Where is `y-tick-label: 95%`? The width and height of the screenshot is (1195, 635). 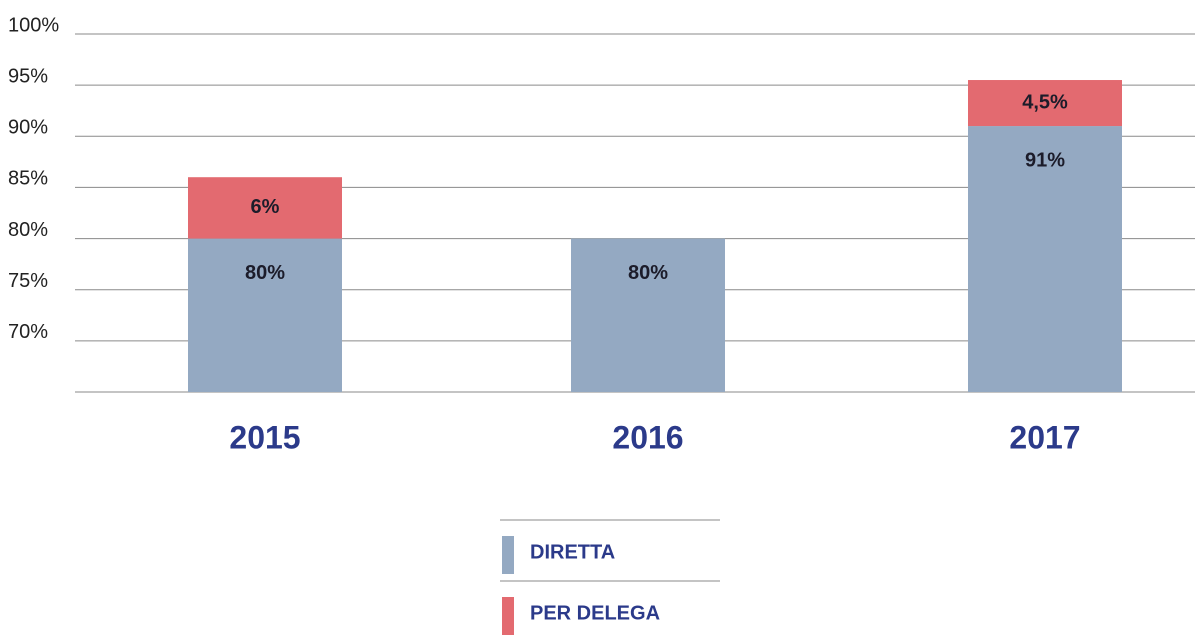
y-tick-label: 95% is located at coordinates (28, 76).